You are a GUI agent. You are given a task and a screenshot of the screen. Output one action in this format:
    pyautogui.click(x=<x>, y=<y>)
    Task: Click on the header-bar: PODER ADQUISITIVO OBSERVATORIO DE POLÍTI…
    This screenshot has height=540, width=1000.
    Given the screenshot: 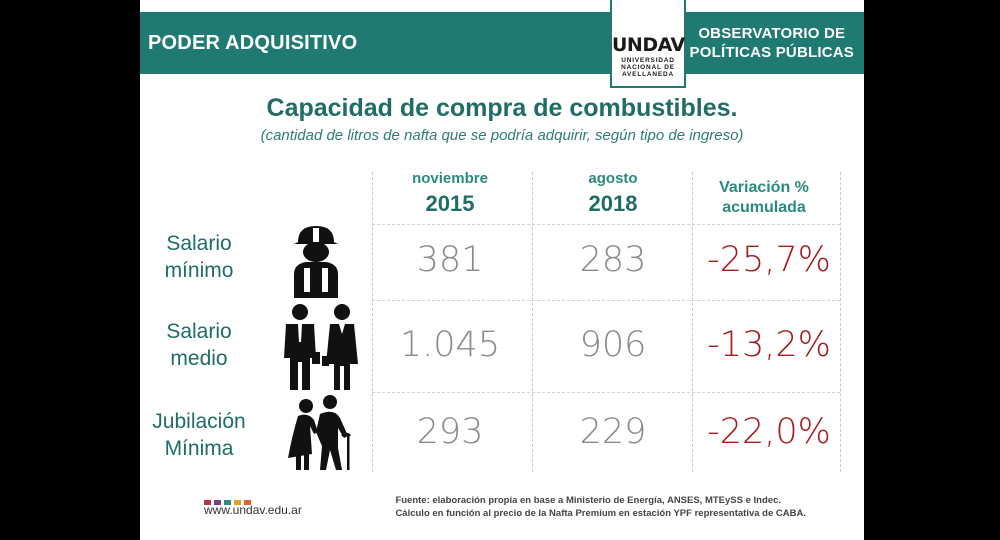 What is the action you would take?
    pyautogui.click(x=502, y=43)
    